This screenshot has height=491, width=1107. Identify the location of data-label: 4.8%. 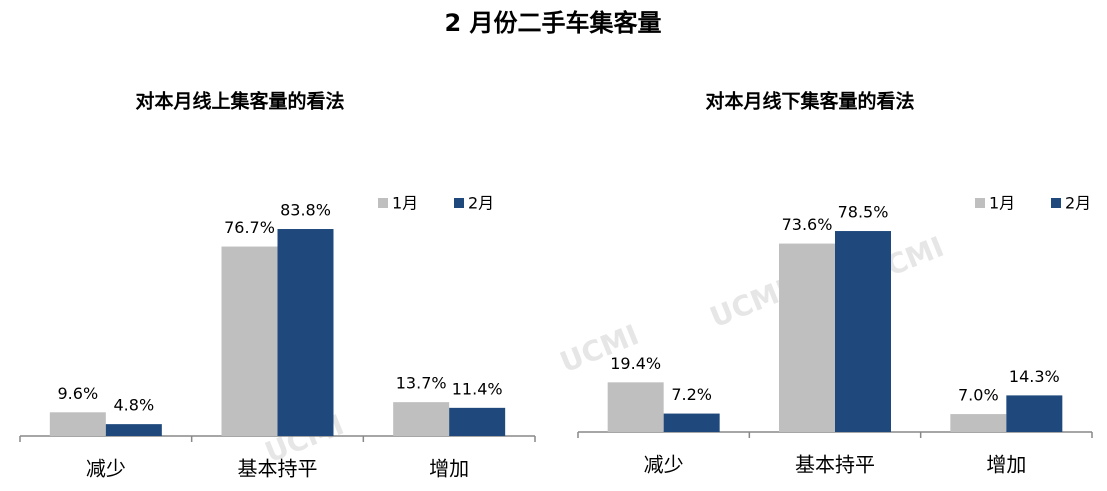
(134, 405).